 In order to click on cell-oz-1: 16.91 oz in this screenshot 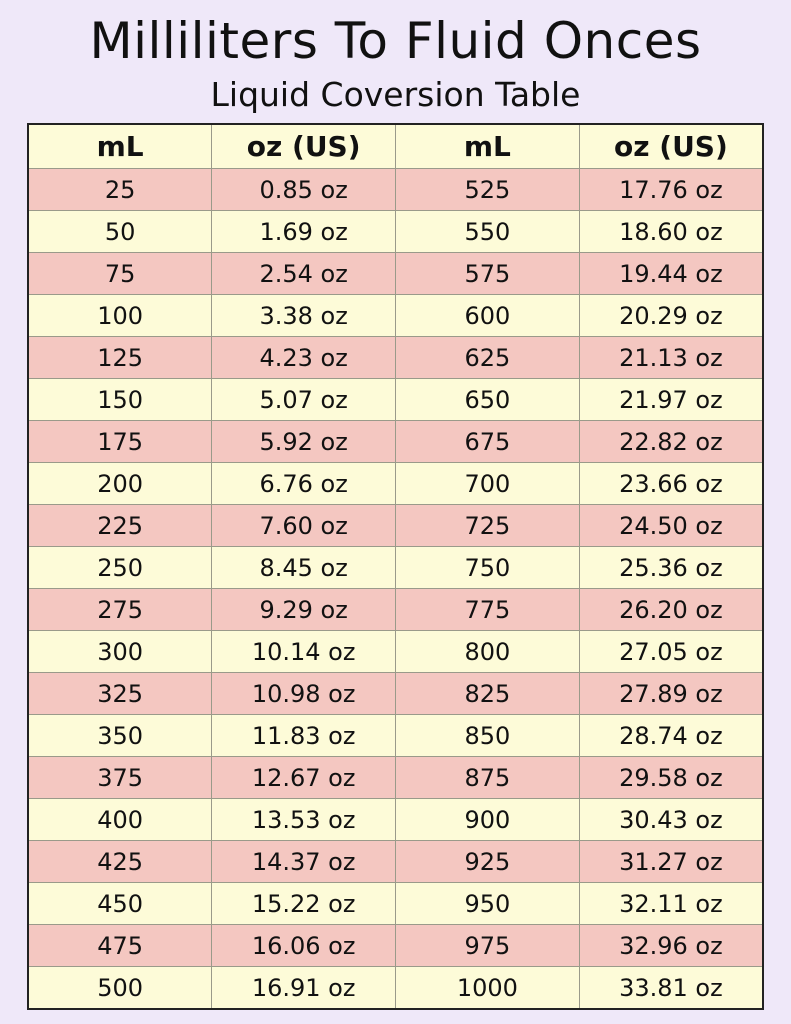, I will do `click(303, 988)`.